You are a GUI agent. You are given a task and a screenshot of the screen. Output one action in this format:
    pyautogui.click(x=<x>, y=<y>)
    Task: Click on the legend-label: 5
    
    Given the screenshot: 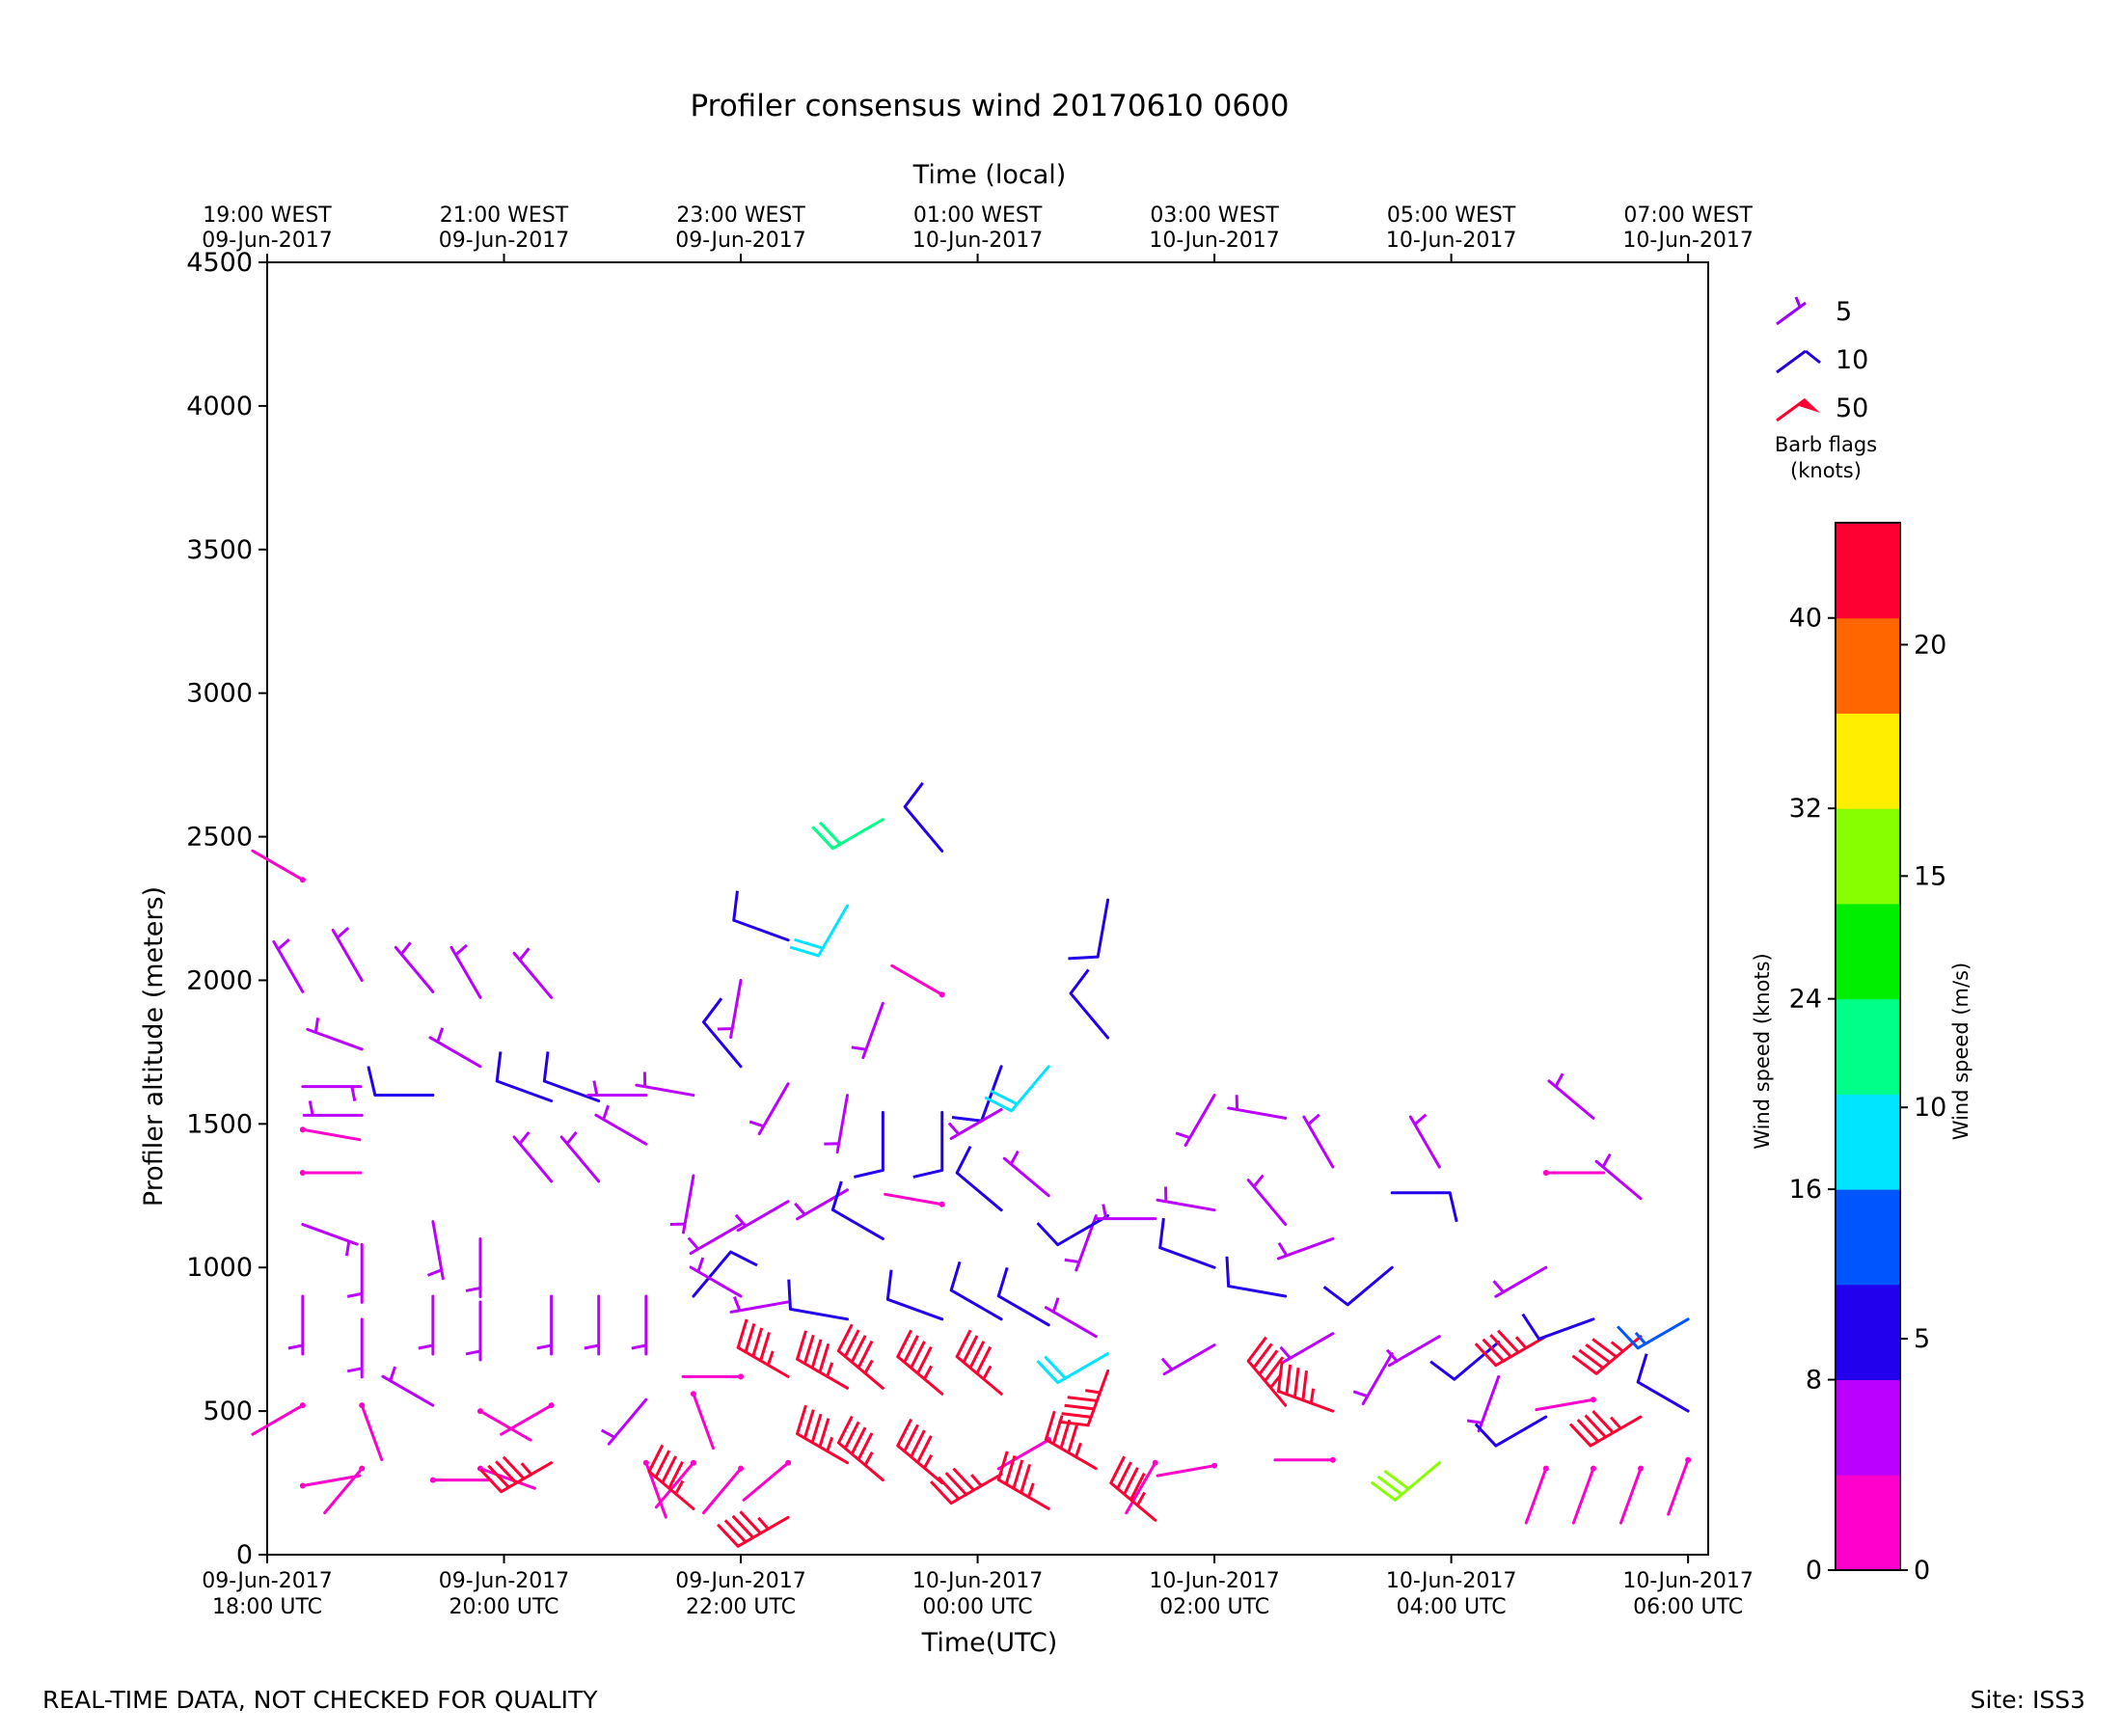 What is the action you would take?
    pyautogui.click(x=1844, y=312)
    